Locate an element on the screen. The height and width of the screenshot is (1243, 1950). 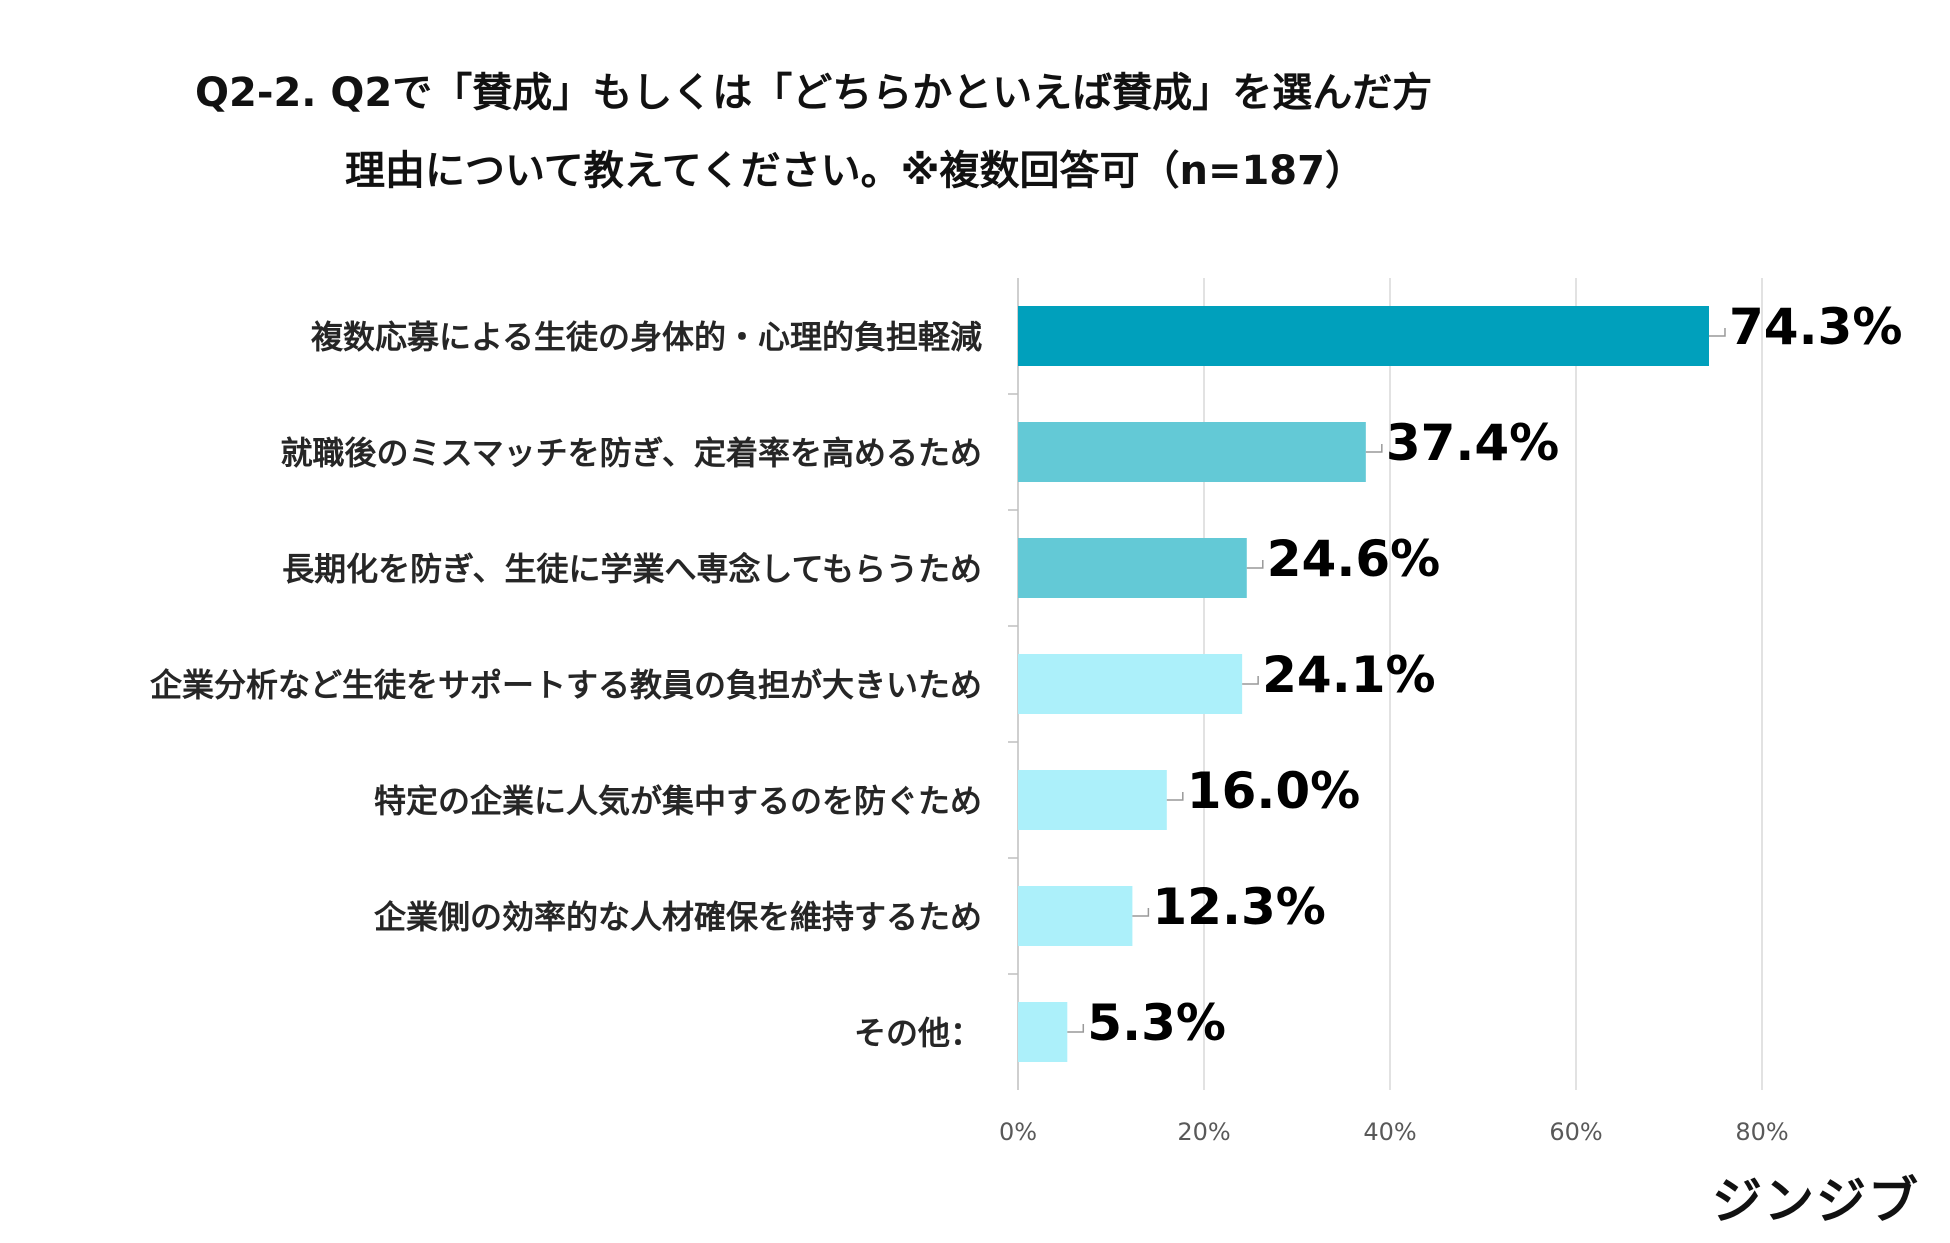
category-label: その他： is located at coordinates (918, 1033).